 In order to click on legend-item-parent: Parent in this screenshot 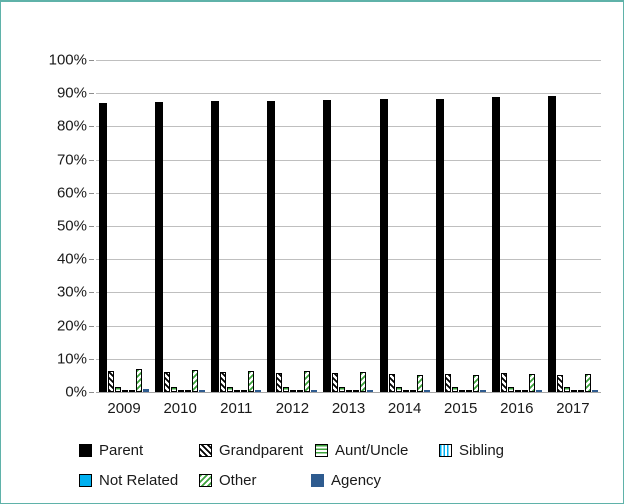, I will do `click(111, 450)`.